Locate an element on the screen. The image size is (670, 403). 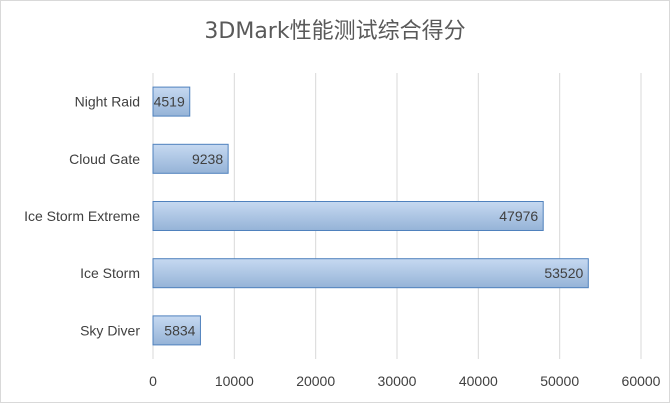
bar-night-raid is located at coordinates (171, 101).